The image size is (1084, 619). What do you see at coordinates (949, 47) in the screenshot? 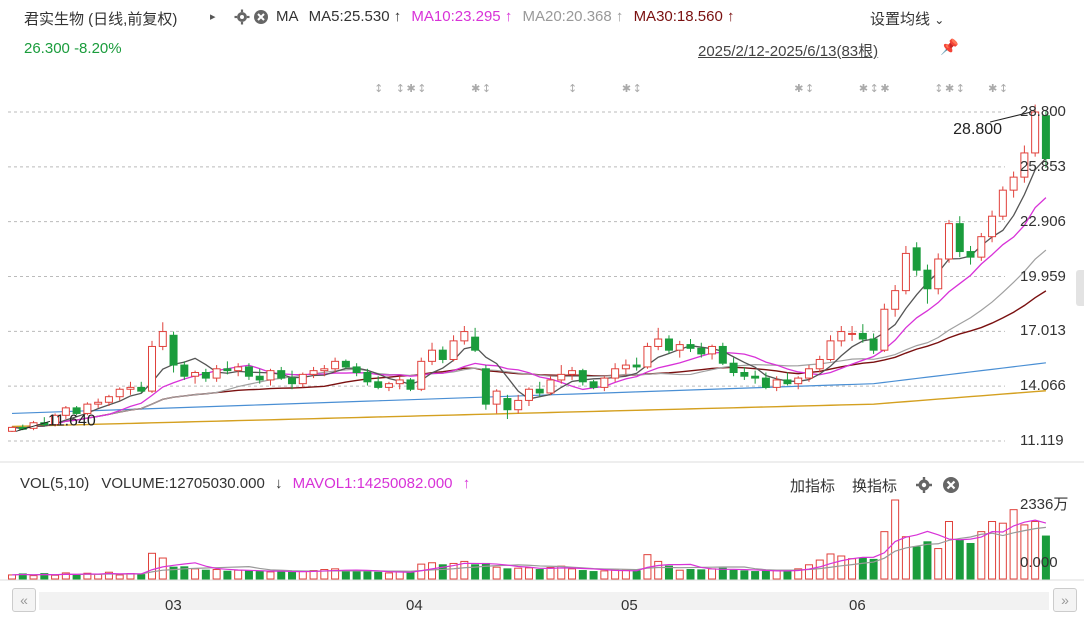
I see `pin-icon: 📌` at bounding box center [949, 47].